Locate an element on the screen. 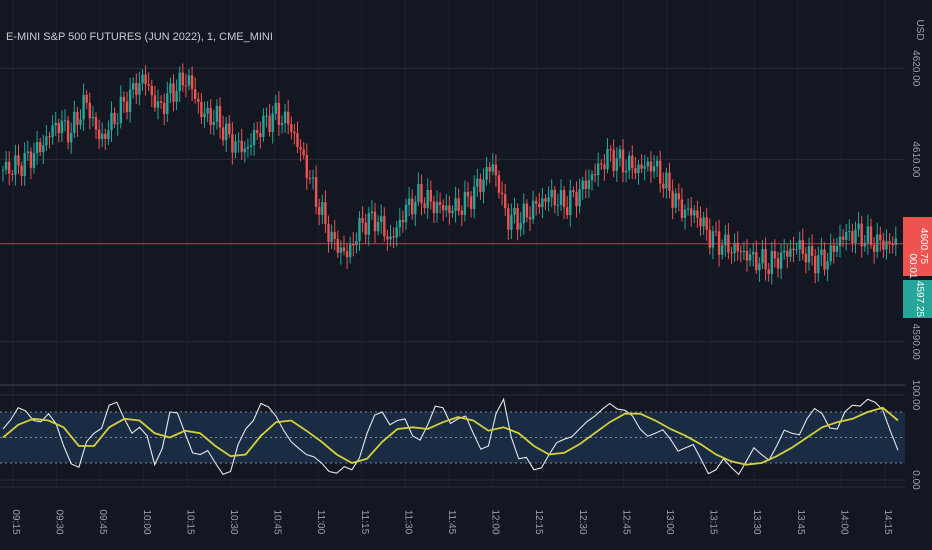 This screenshot has width=932, height=550. oscillator-tick-label: 100.00 is located at coordinates (915, 395).